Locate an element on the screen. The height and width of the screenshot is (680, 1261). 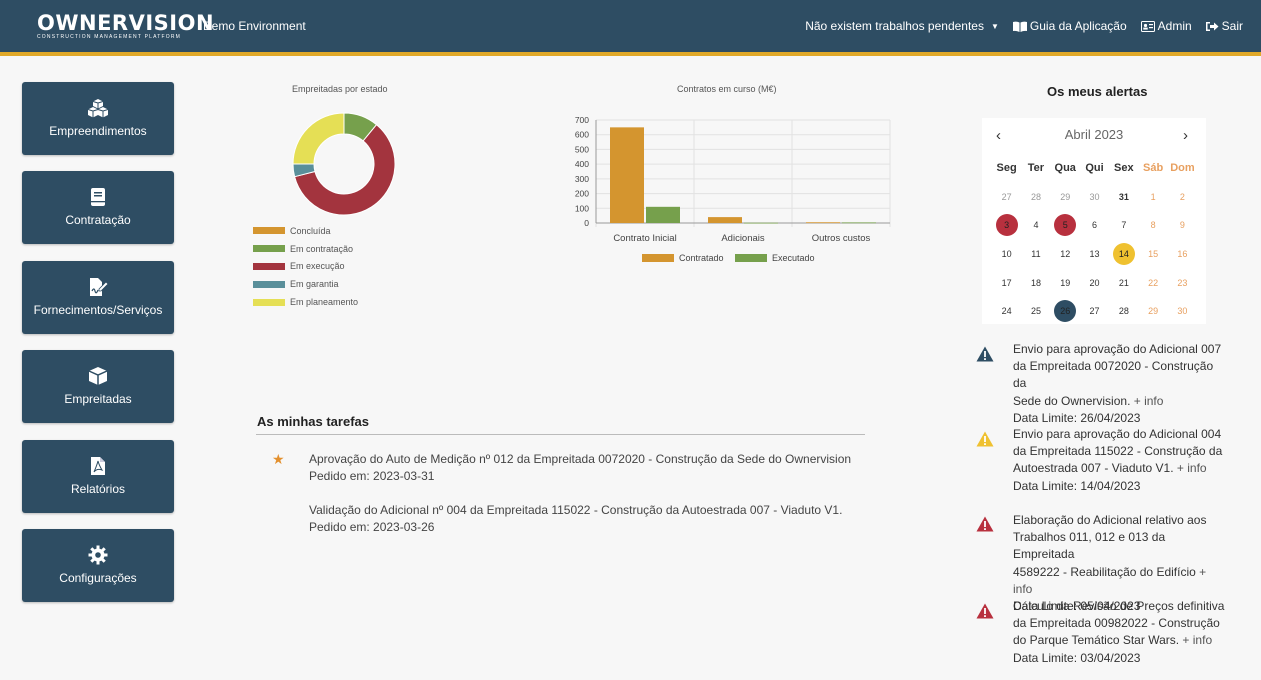
calendar-day-label: 9 is located at coordinates (1182, 225).